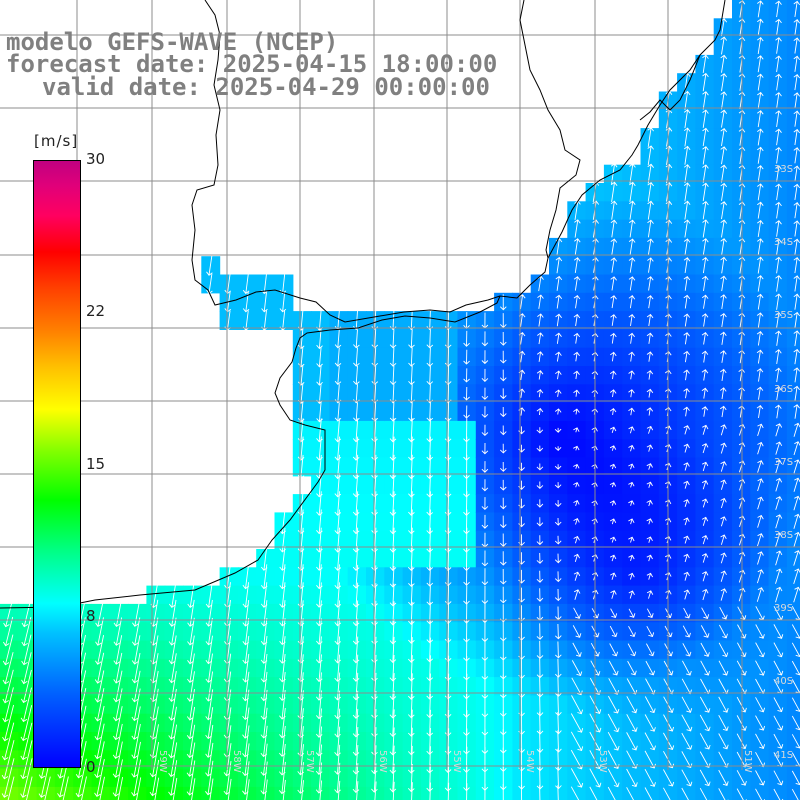  I want to click on lon-label: 56W, so click(382, 761).